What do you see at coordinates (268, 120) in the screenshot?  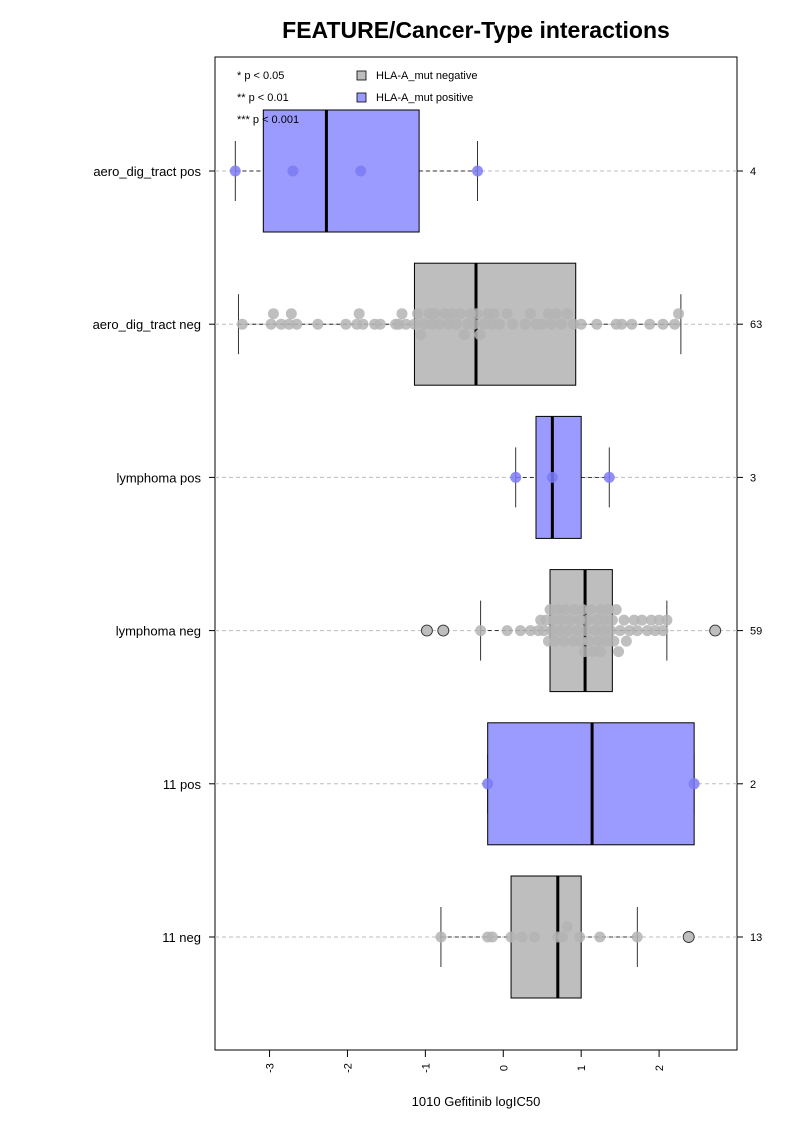 I see `sig-note-3: *** p < 0.001` at bounding box center [268, 120].